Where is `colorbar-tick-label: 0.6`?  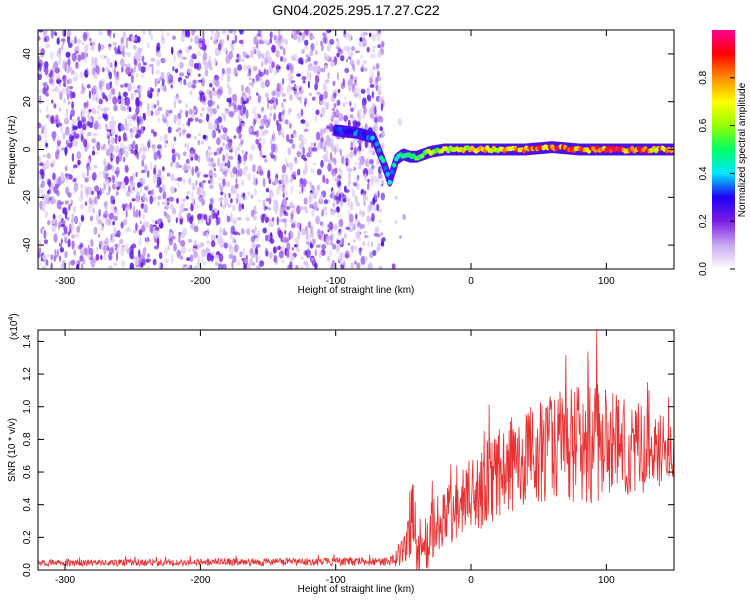 colorbar-tick-label: 0.6 is located at coordinates (703, 125).